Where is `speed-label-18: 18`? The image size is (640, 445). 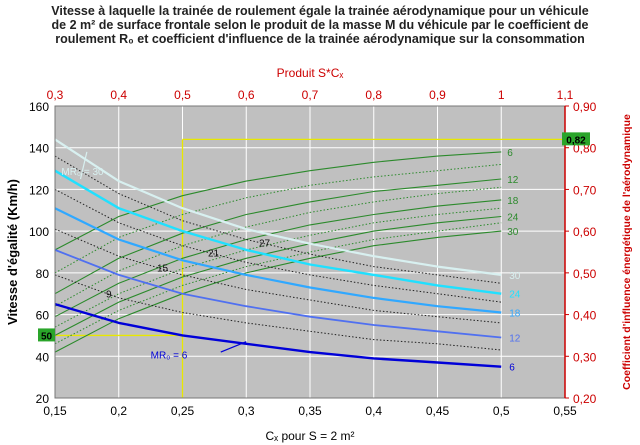 speed-label-18: 18 is located at coordinates (515, 313).